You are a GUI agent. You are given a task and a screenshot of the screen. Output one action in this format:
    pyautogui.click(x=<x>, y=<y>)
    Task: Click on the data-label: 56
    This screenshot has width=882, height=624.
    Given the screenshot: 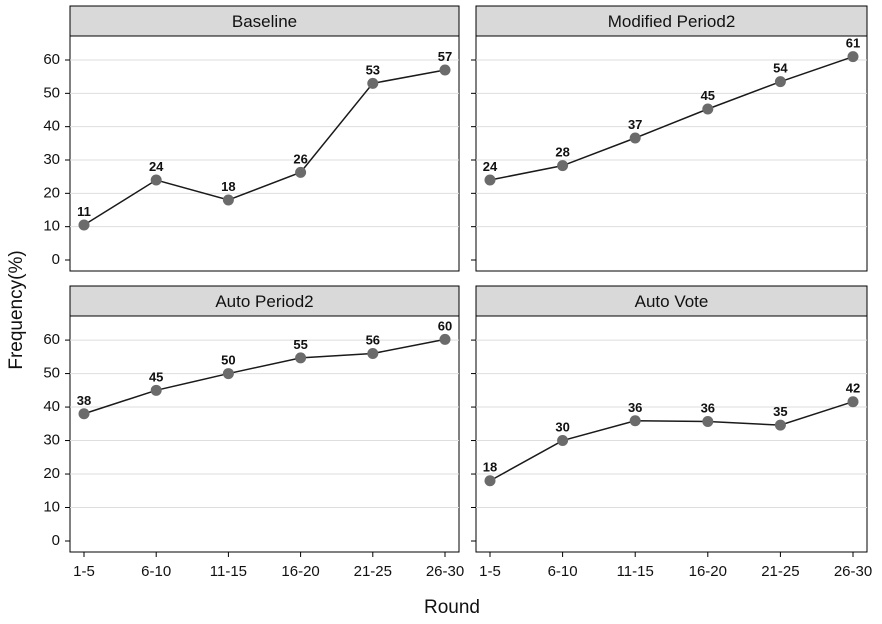 What is the action you would take?
    pyautogui.click(x=373, y=339)
    